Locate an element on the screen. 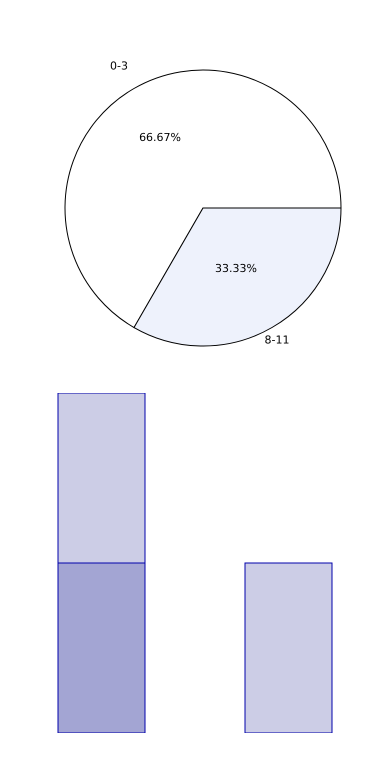  data-label: 33.33% is located at coordinates (235, 269).